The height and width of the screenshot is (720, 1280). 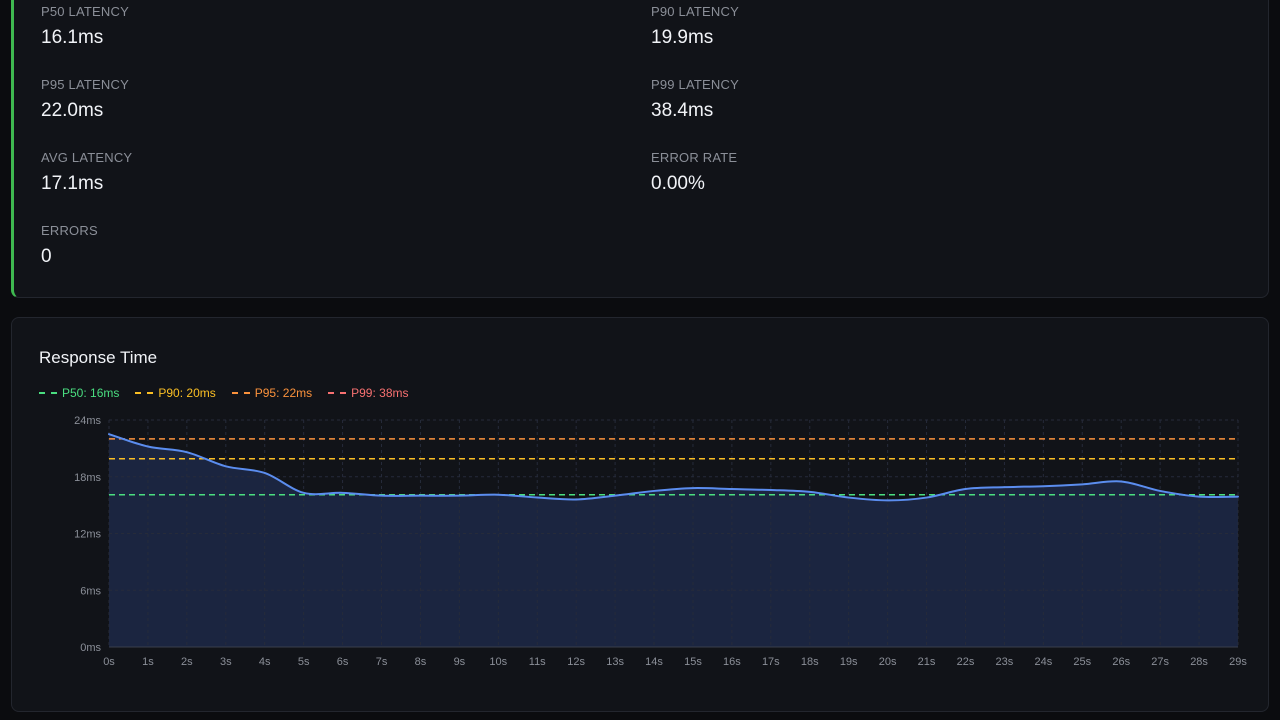 What do you see at coordinates (576, 662) in the screenshot?
I see `x-tick-label: 12s` at bounding box center [576, 662].